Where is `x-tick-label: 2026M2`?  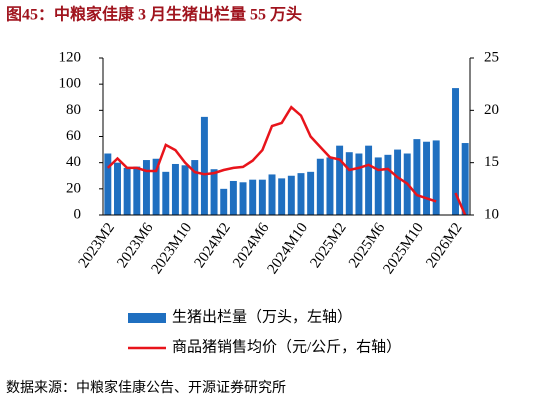
x-tick-label: 2026M2 is located at coordinates (444, 245).